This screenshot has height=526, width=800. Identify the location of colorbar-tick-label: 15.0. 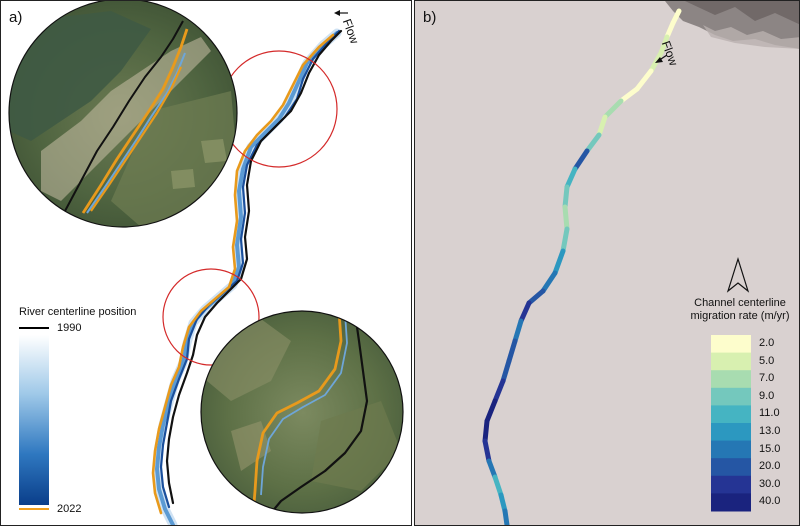
(770, 448).